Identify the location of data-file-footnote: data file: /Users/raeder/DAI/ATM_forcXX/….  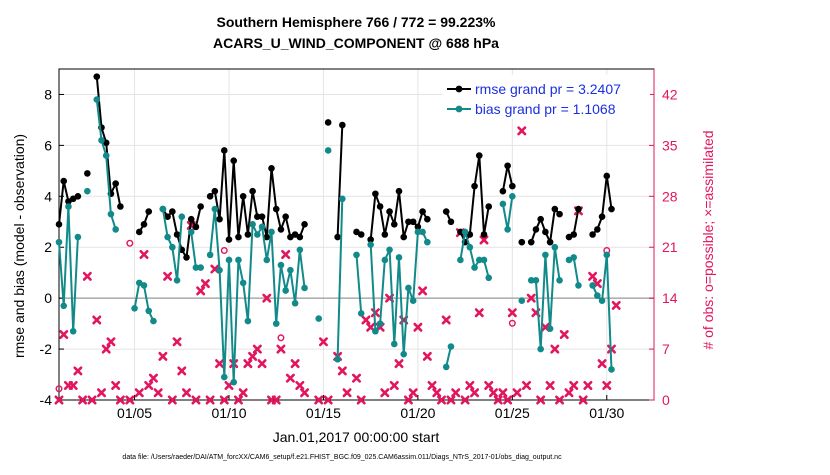
(342, 457).